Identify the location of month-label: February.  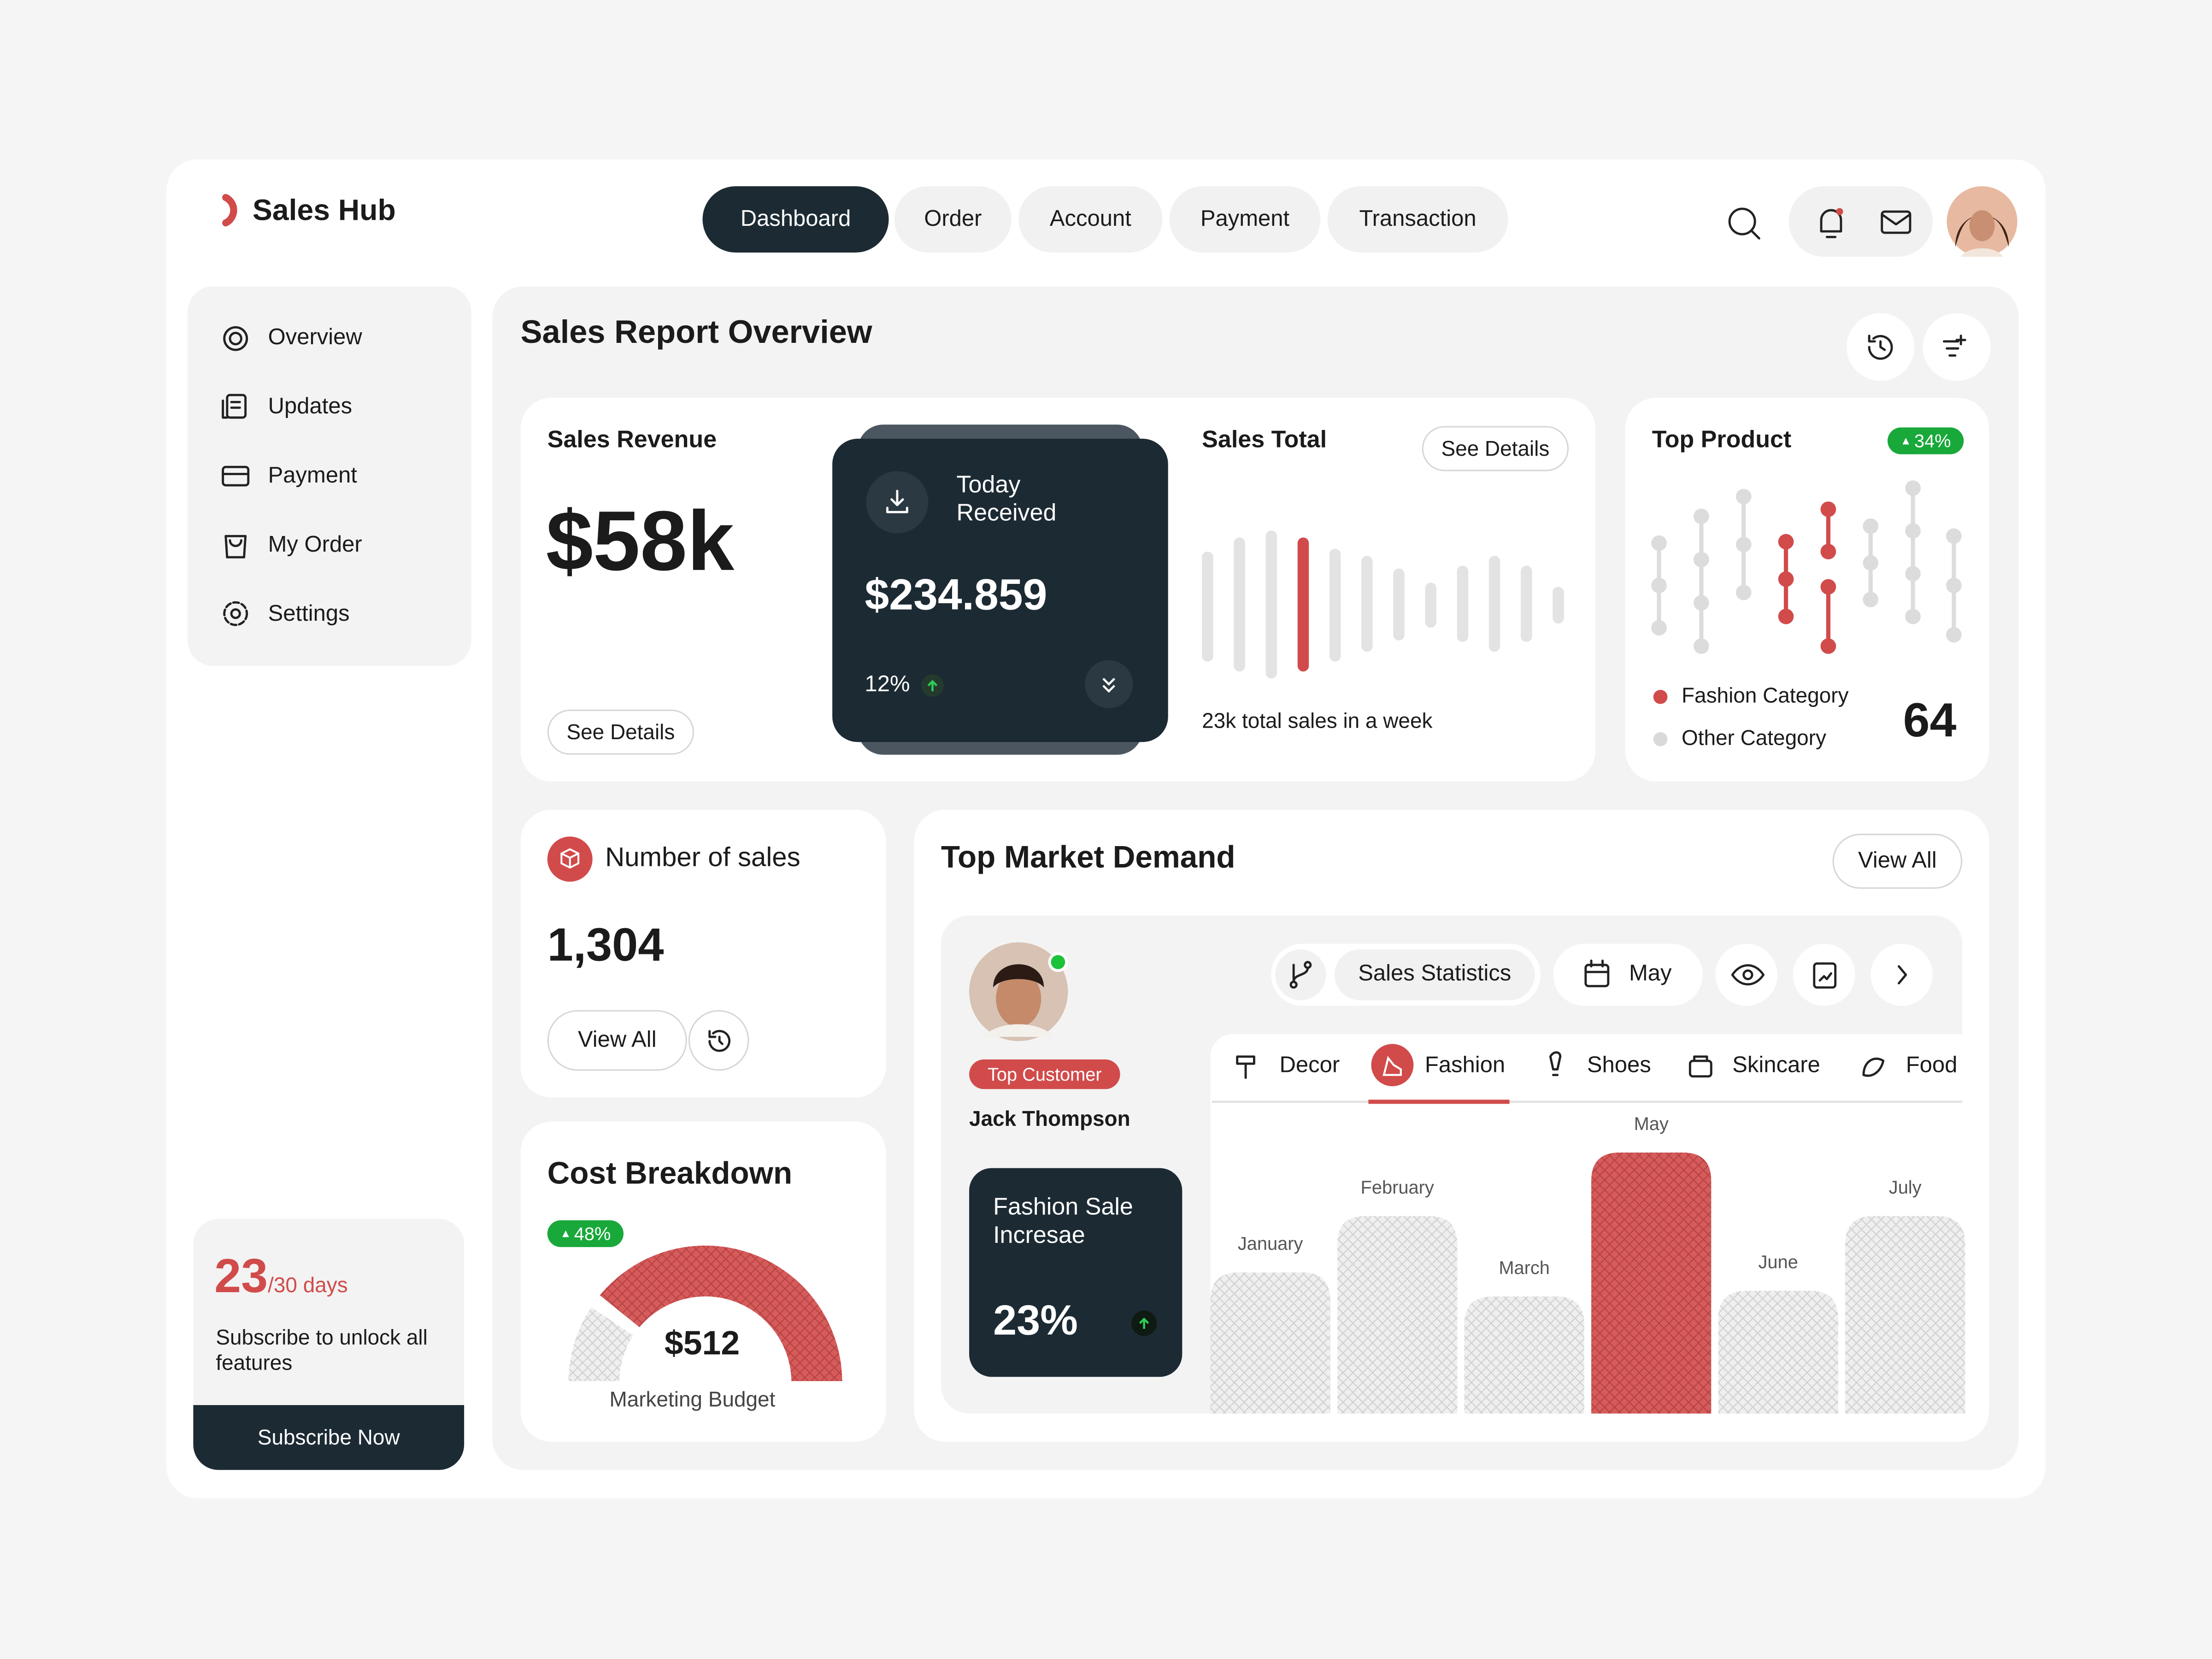
(1397, 1187).